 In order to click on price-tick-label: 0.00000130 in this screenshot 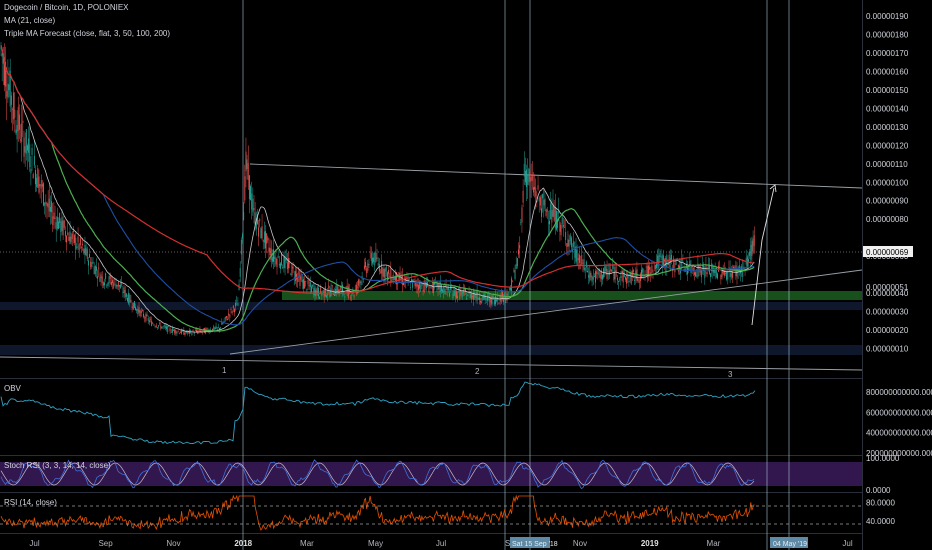, I will do `click(887, 127)`.